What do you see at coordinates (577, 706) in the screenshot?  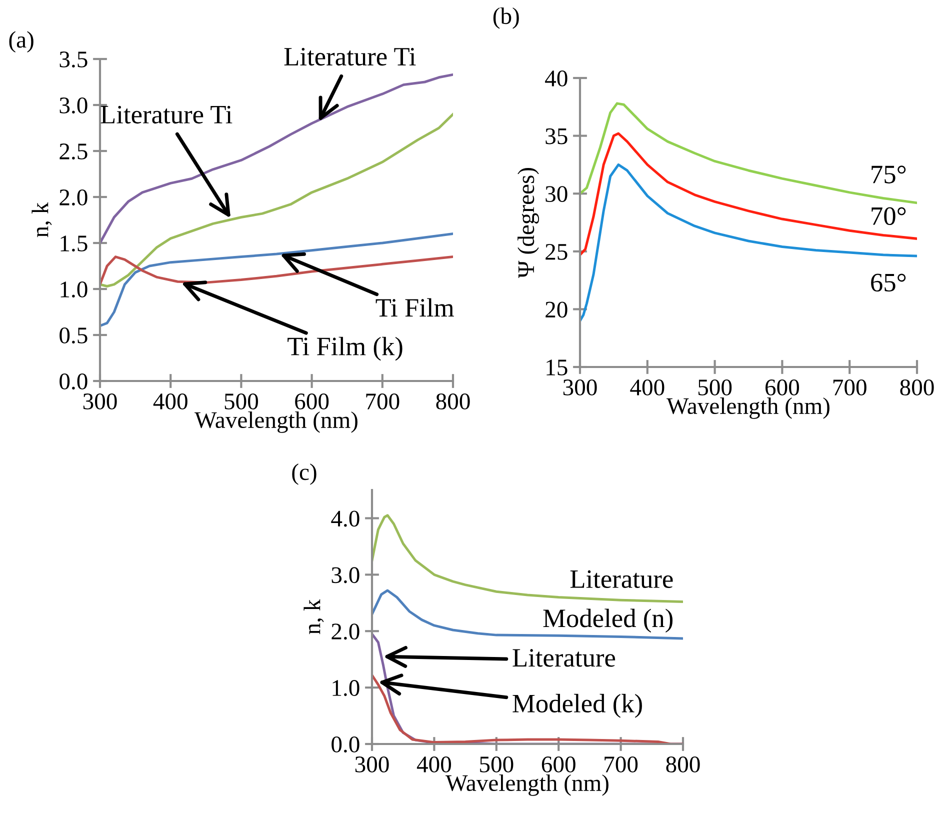 I see `annotation: Modeled (k)` at bounding box center [577, 706].